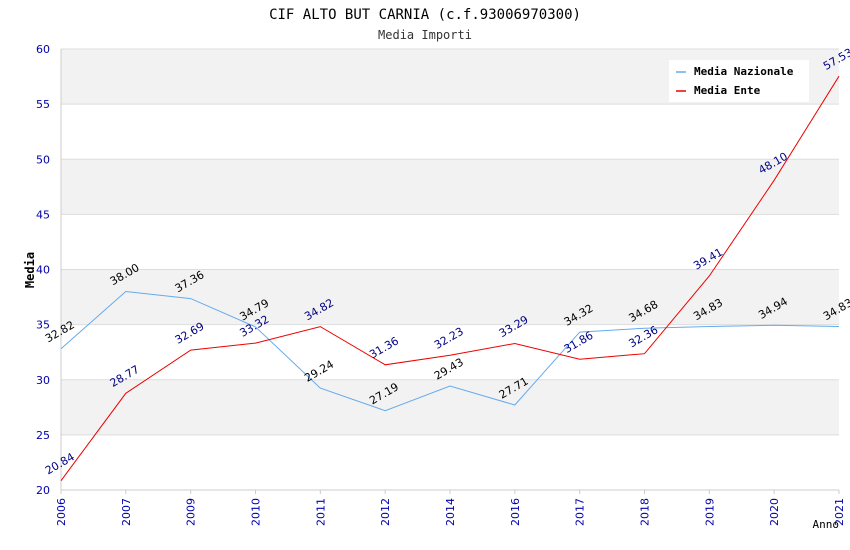 The width and height of the screenshot is (850, 550). Describe the element at coordinates (43, 380) in the screenshot. I see `y-tick-label: 30` at that location.